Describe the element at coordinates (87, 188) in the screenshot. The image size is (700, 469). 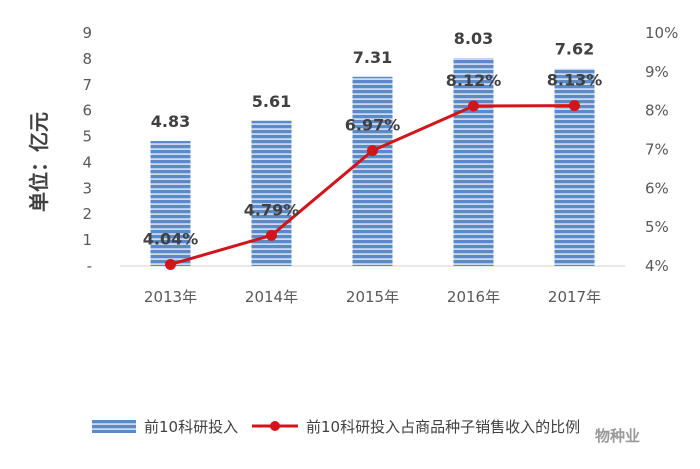
I see `y-tick-label: 3` at that location.